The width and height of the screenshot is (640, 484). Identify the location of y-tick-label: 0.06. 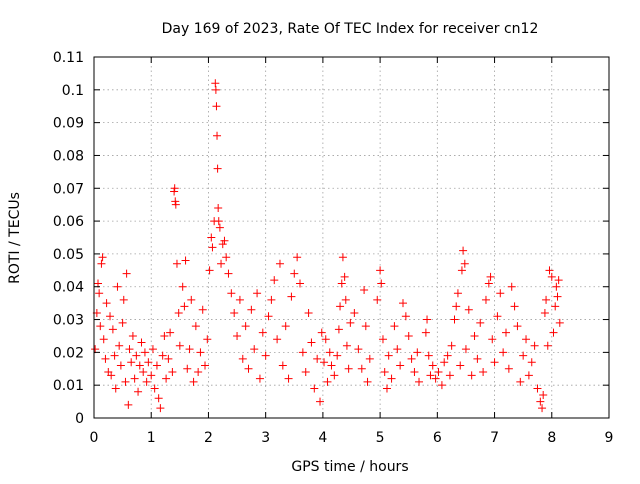
(68, 222).